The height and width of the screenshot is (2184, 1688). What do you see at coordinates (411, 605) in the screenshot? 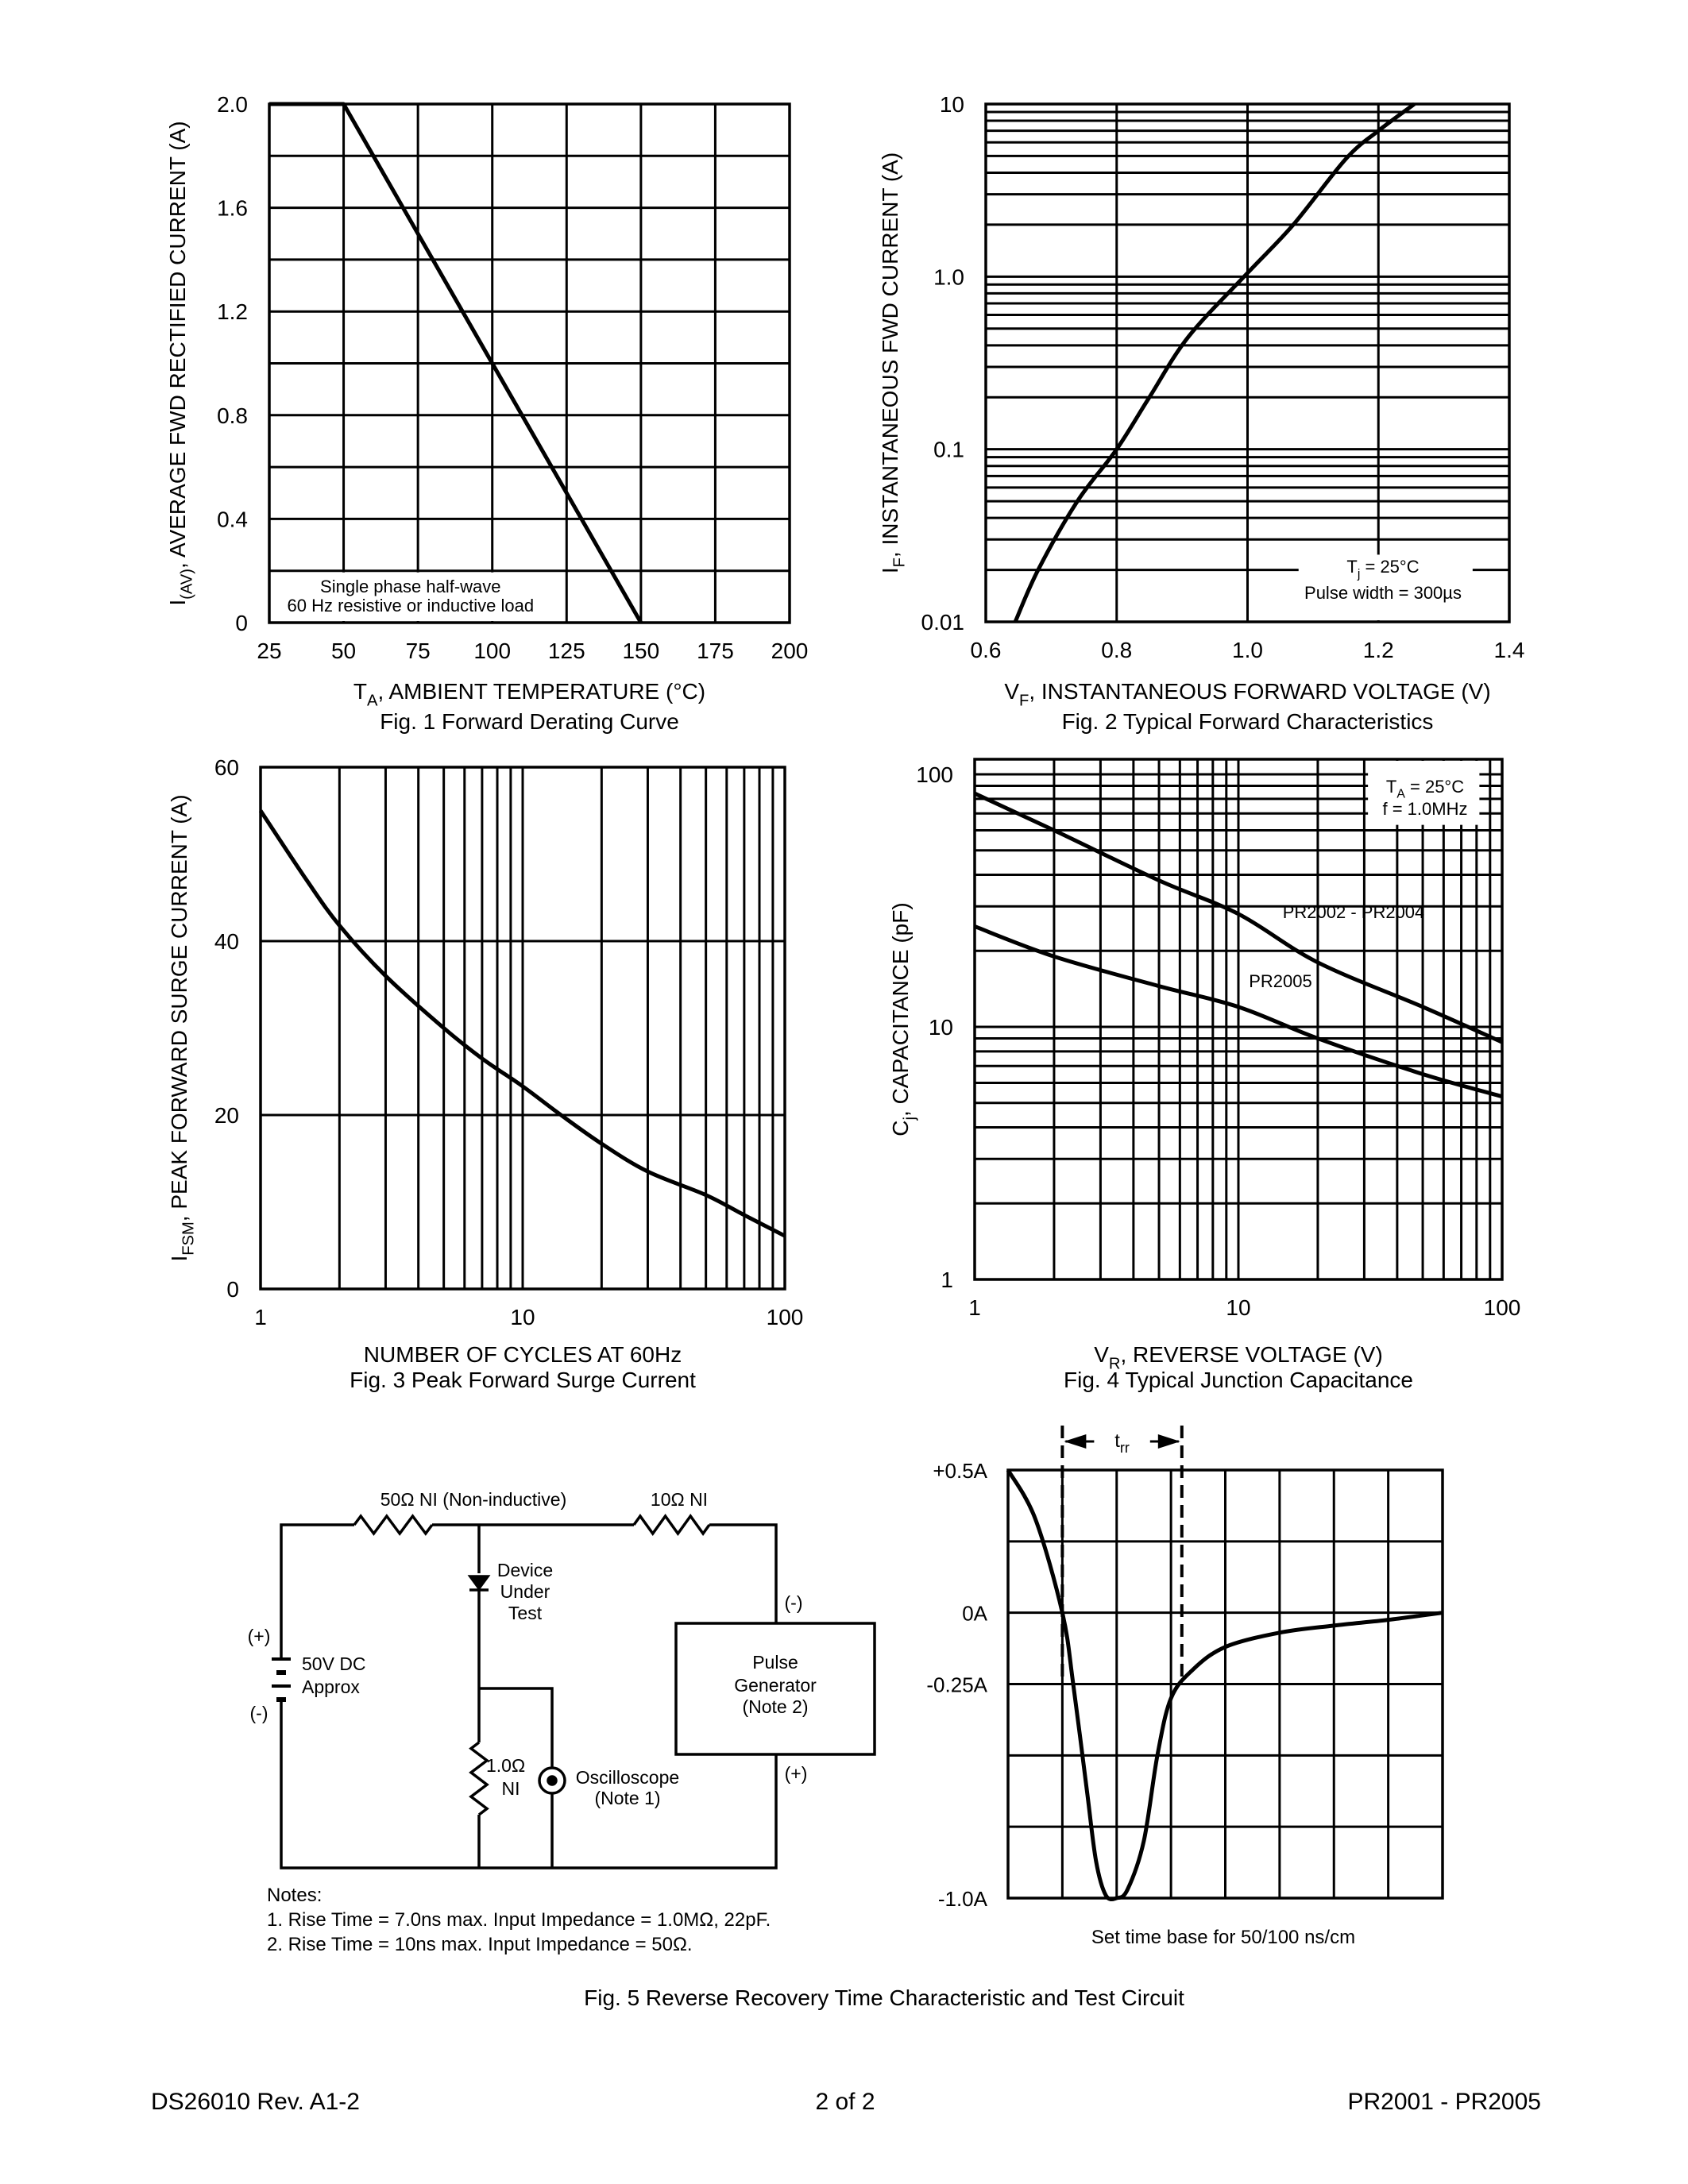
I see `annotation-text: 60 Hz resistive or inductive load` at bounding box center [411, 605].